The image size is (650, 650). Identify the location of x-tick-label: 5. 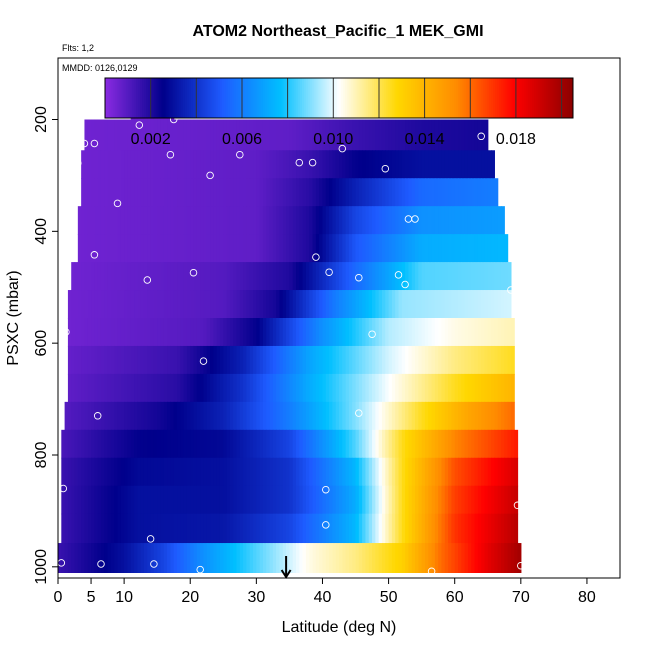
(91, 597).